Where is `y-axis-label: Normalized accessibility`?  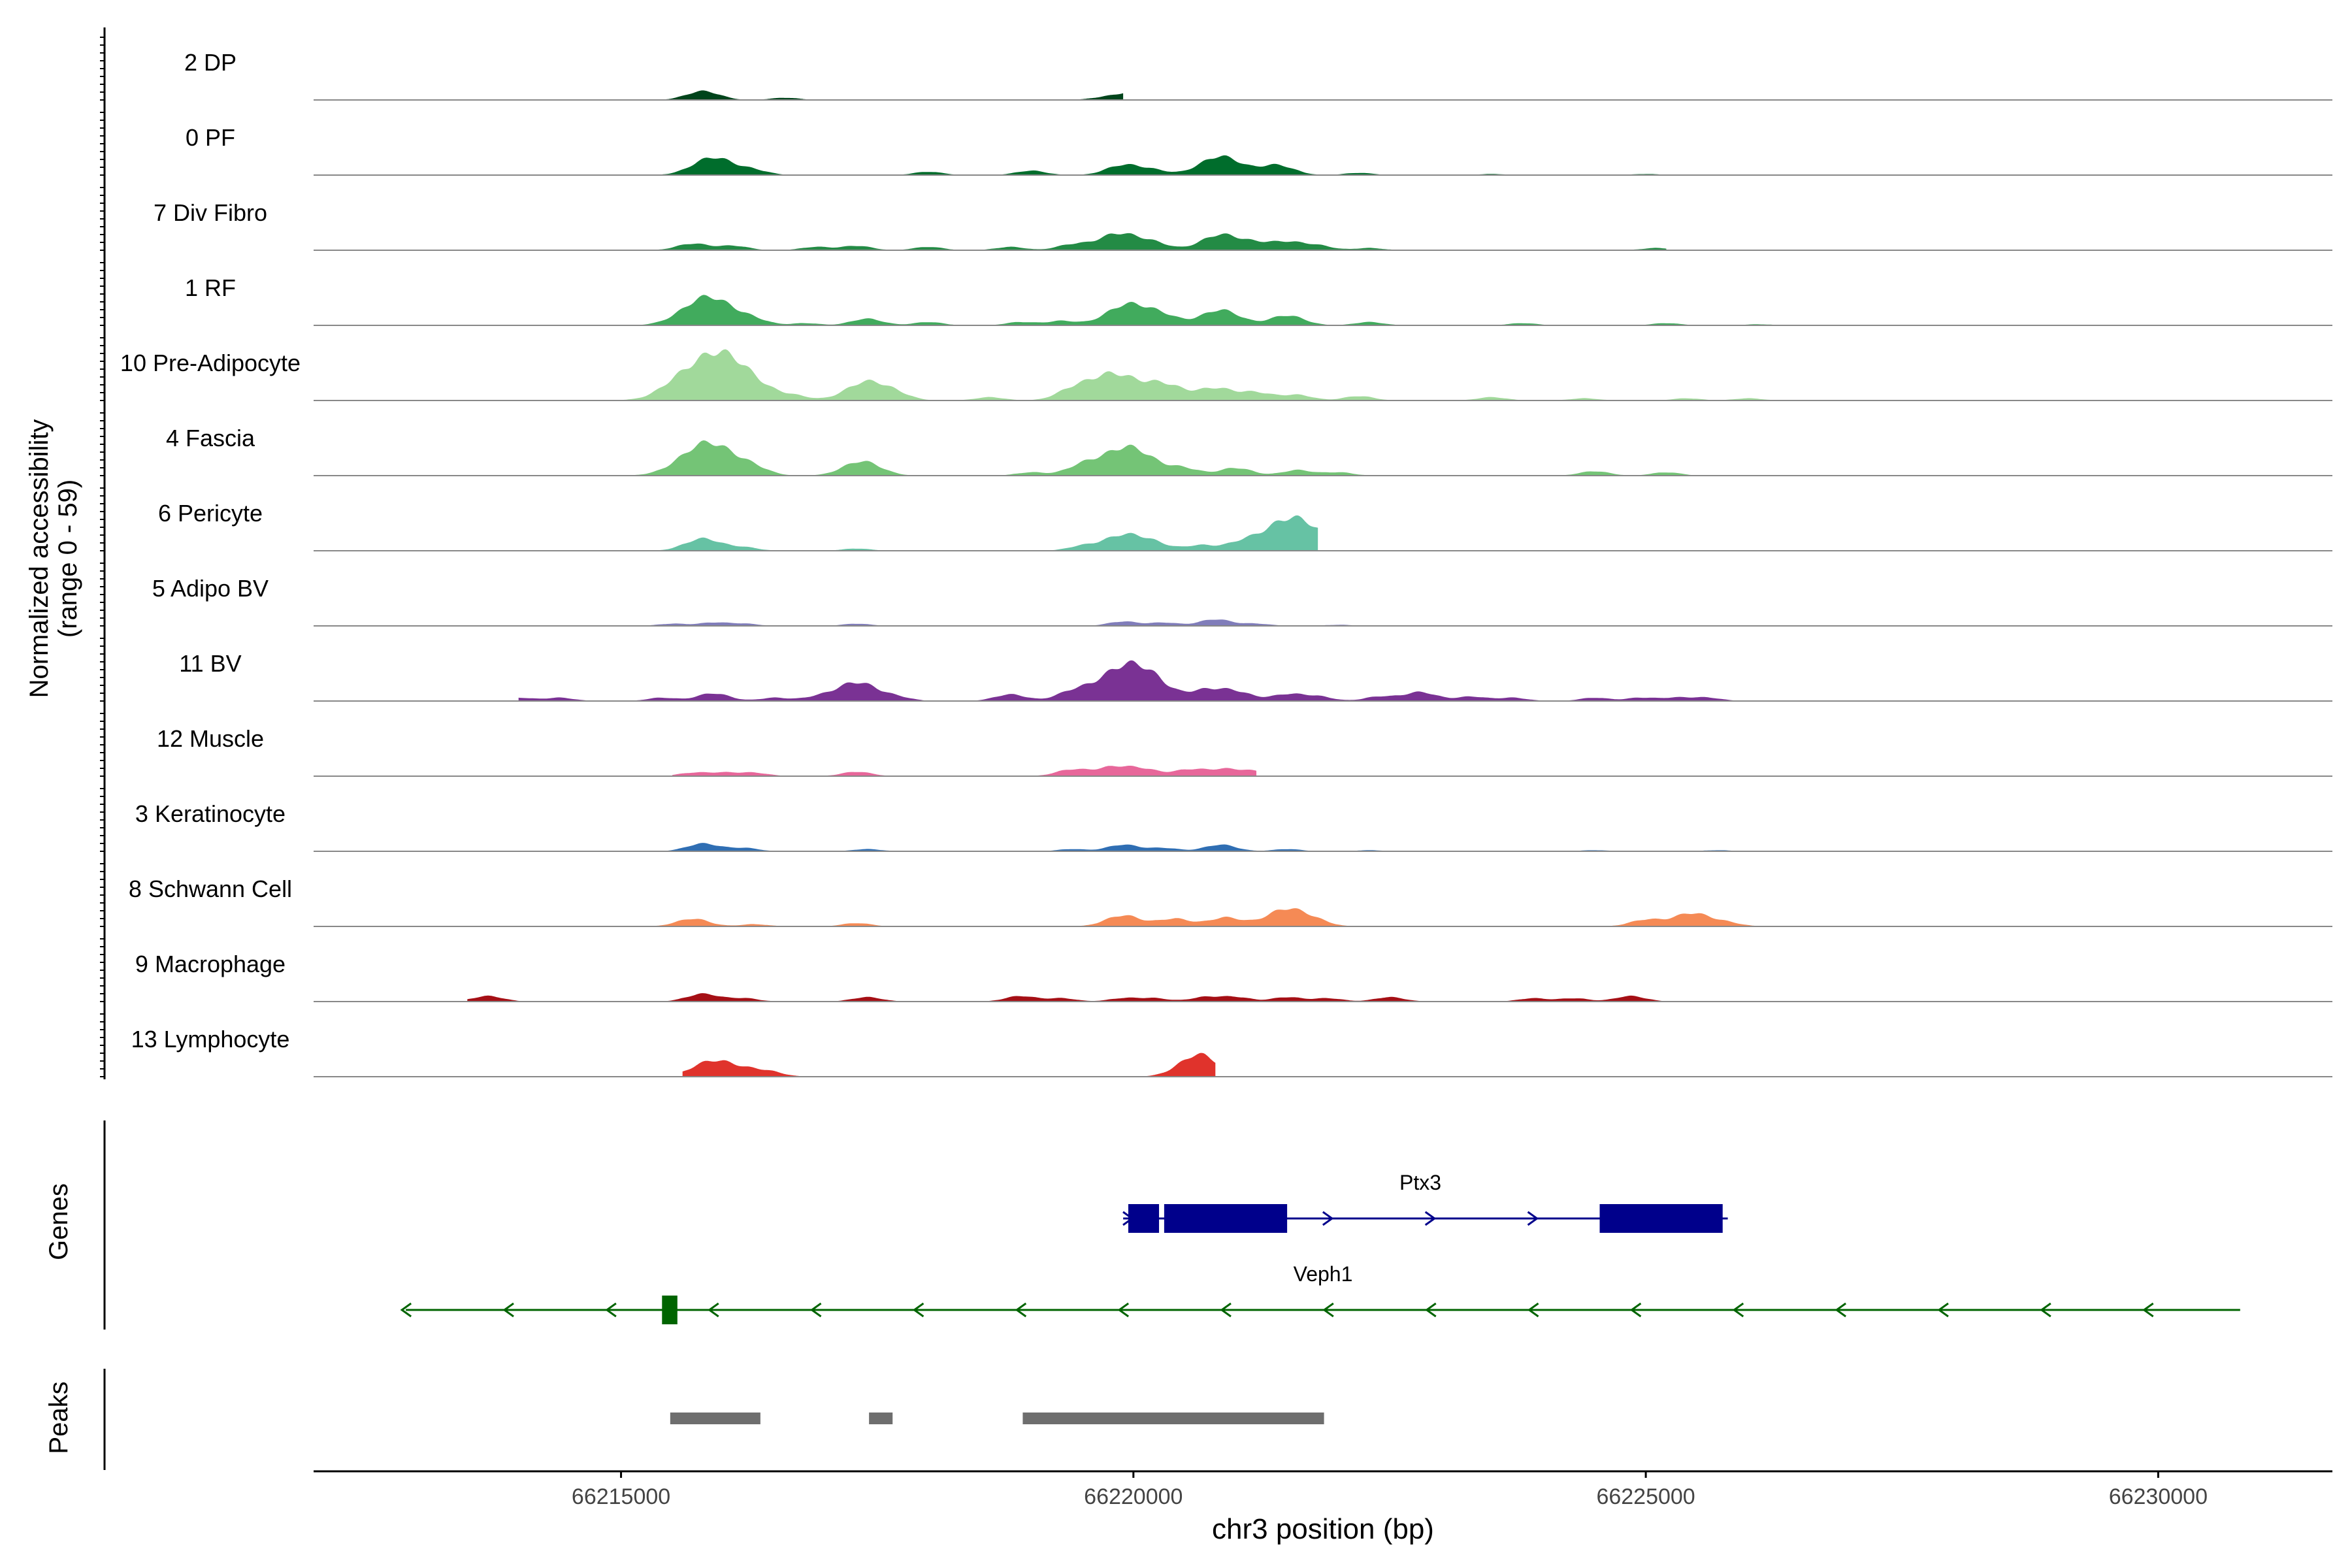 y-axis-label: Normalized accessibility is located at coordinates (39, 558).